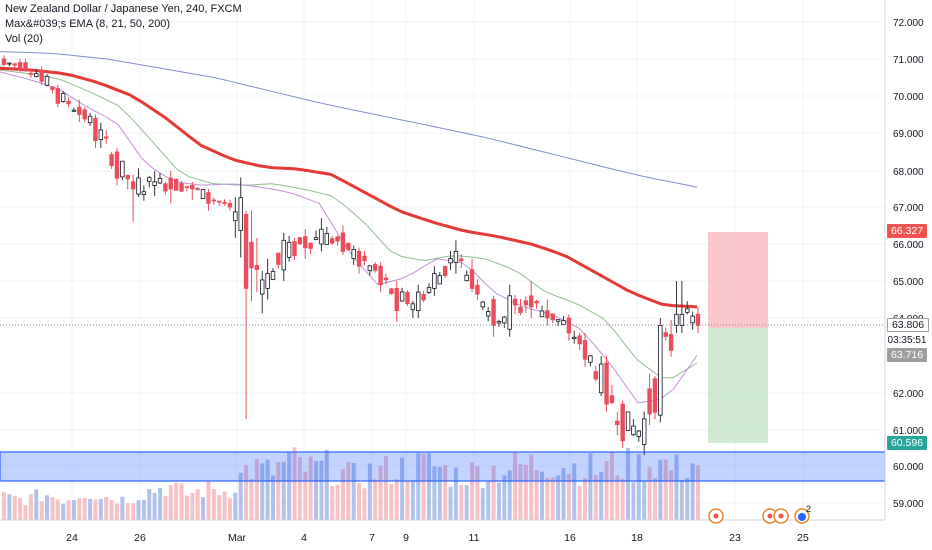 This screenshot has height=550, width=932. I want to click on x-tick-label: 24, so click(72, 538).